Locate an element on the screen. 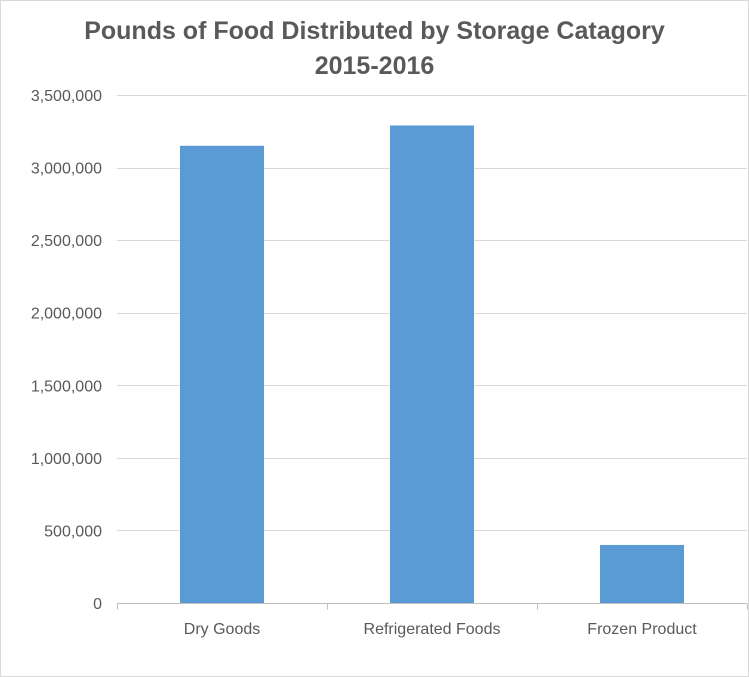  y-tick-label: 1,000,000 is located at coordinates (66, 459).